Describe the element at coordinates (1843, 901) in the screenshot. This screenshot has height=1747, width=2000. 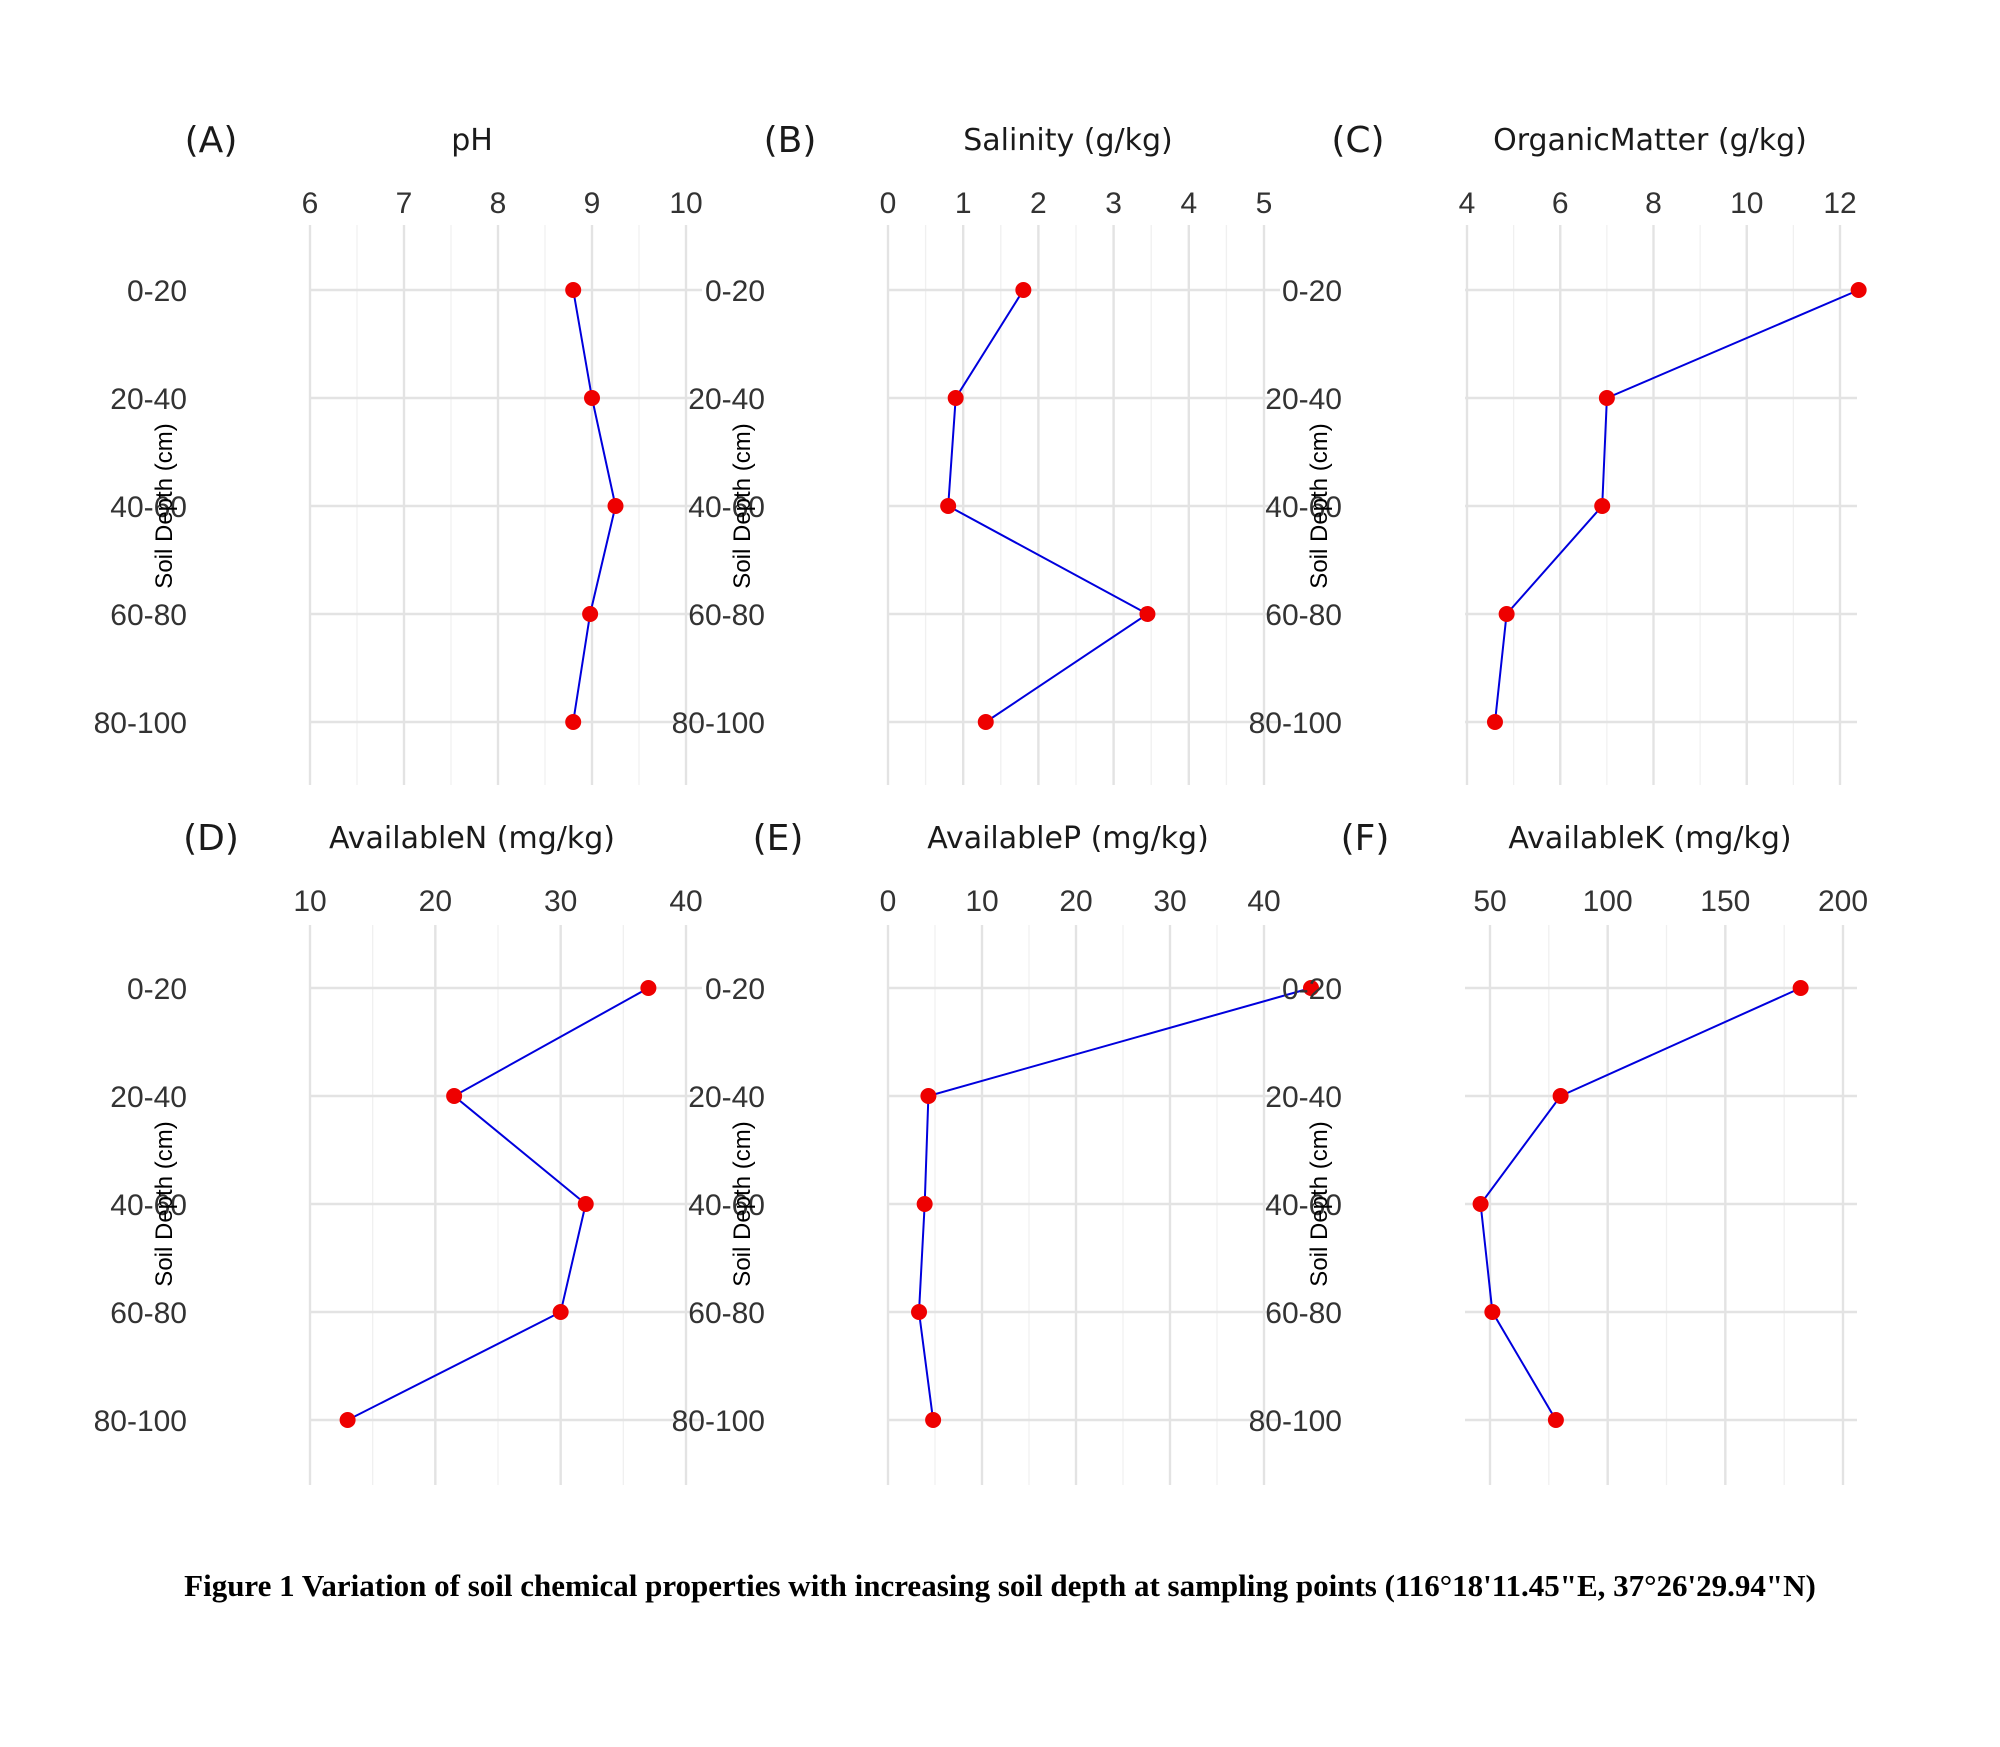
I see `x-tick-label: 200` at that location.